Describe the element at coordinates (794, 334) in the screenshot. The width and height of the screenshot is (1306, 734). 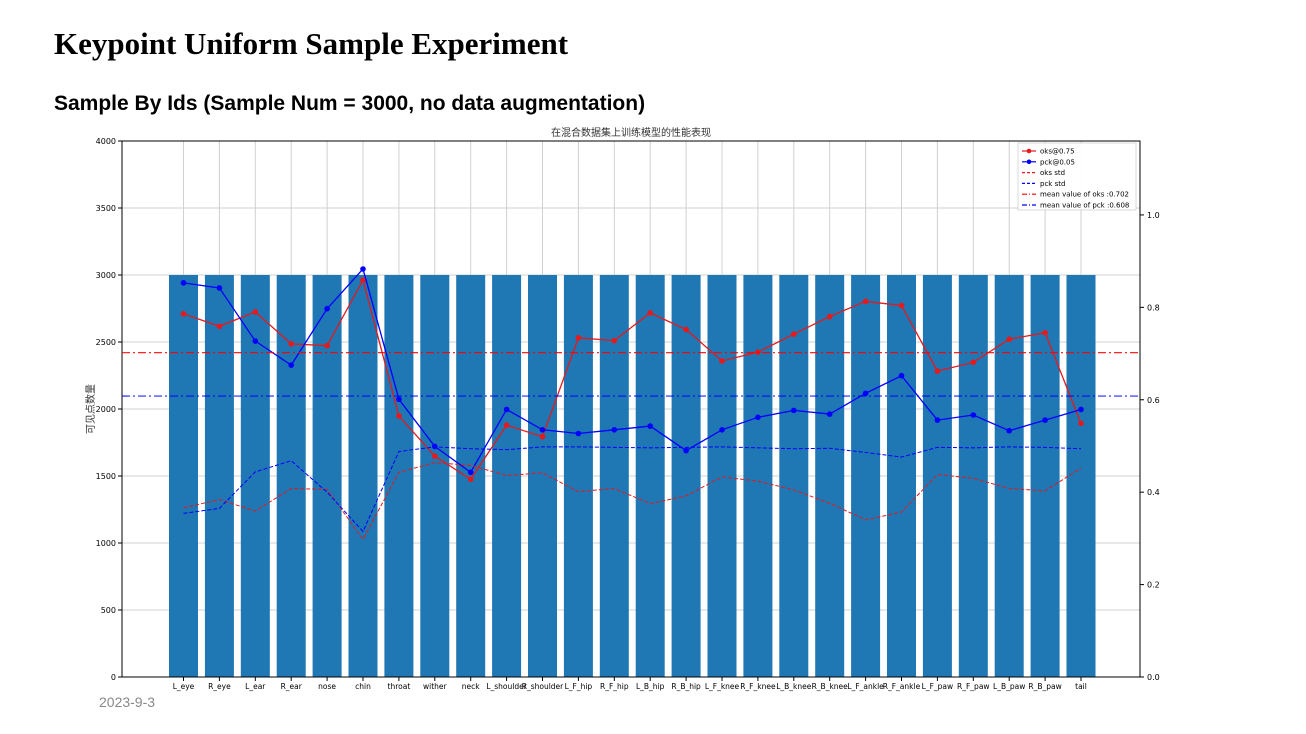
I see `series-0-point-L_B_knee` at that location.